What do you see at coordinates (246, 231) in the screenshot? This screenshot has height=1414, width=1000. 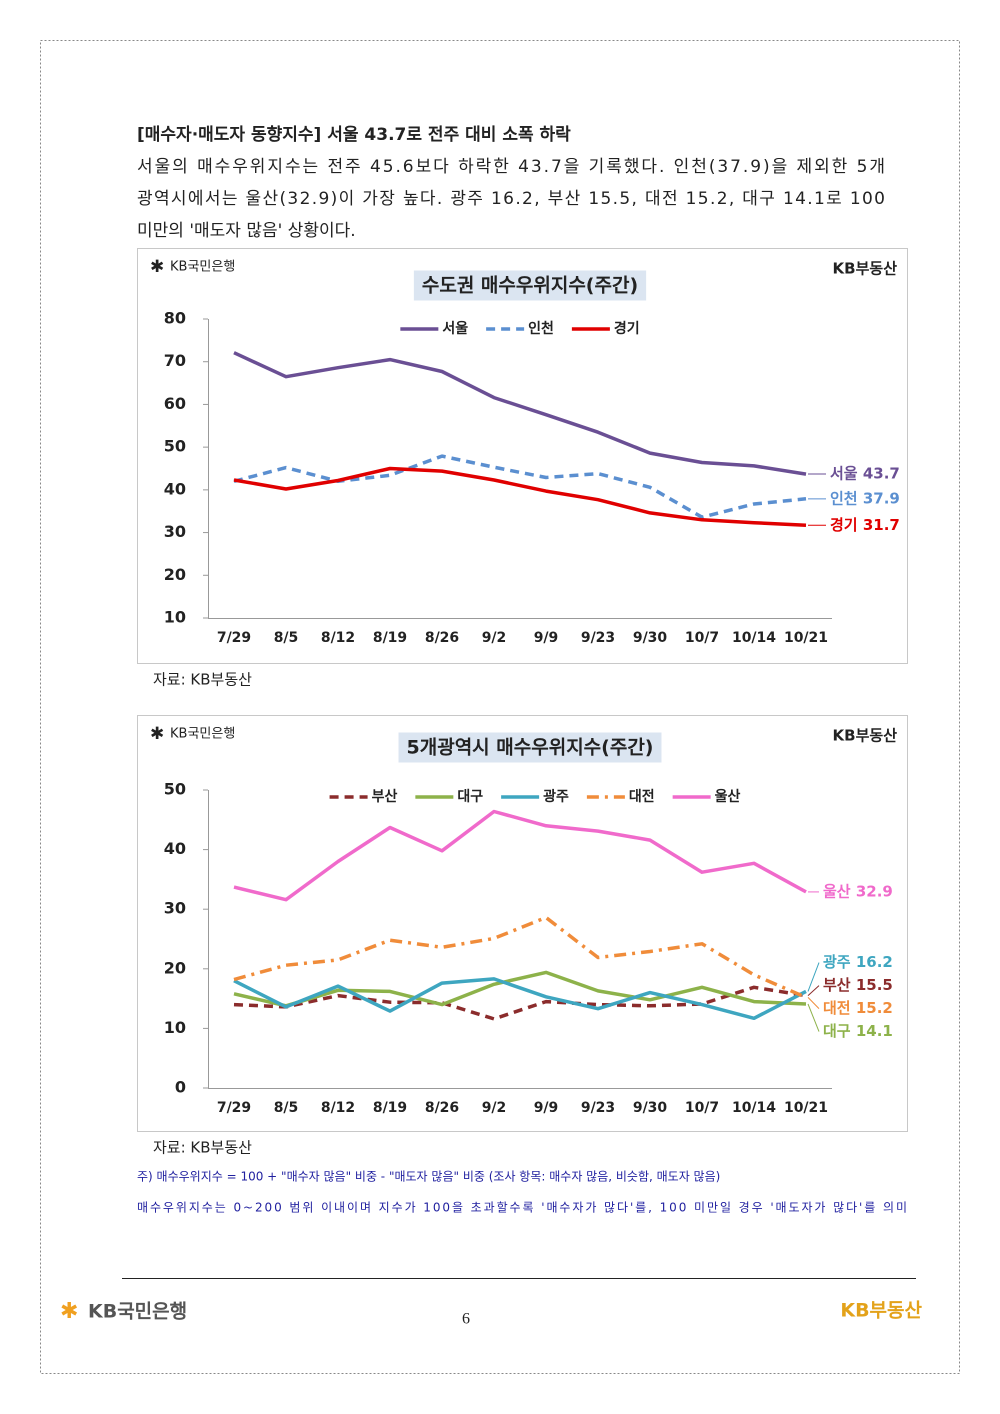 I see `paragraph-line: 미만의 '매도자 많음' 상황이다.` at bounding box center [246, 231].